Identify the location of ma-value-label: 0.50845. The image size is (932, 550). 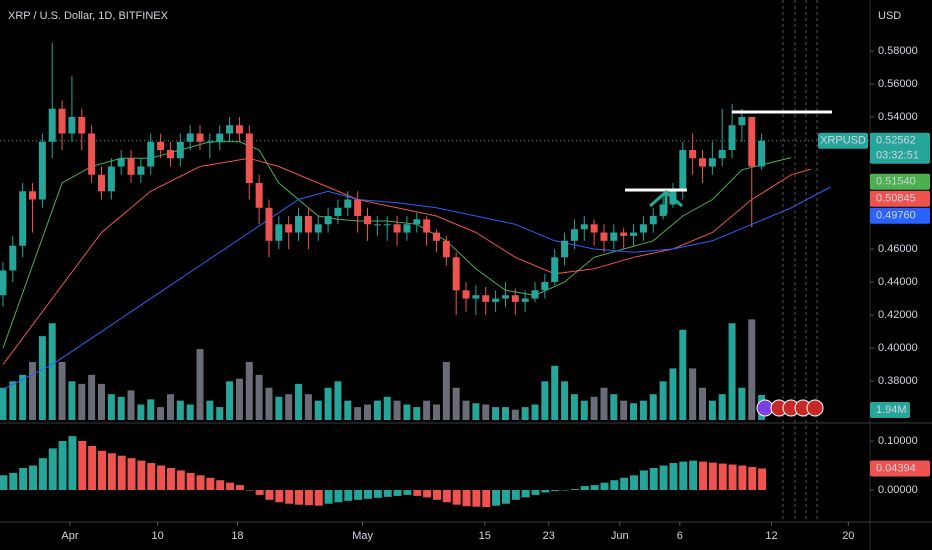
(896, 199).